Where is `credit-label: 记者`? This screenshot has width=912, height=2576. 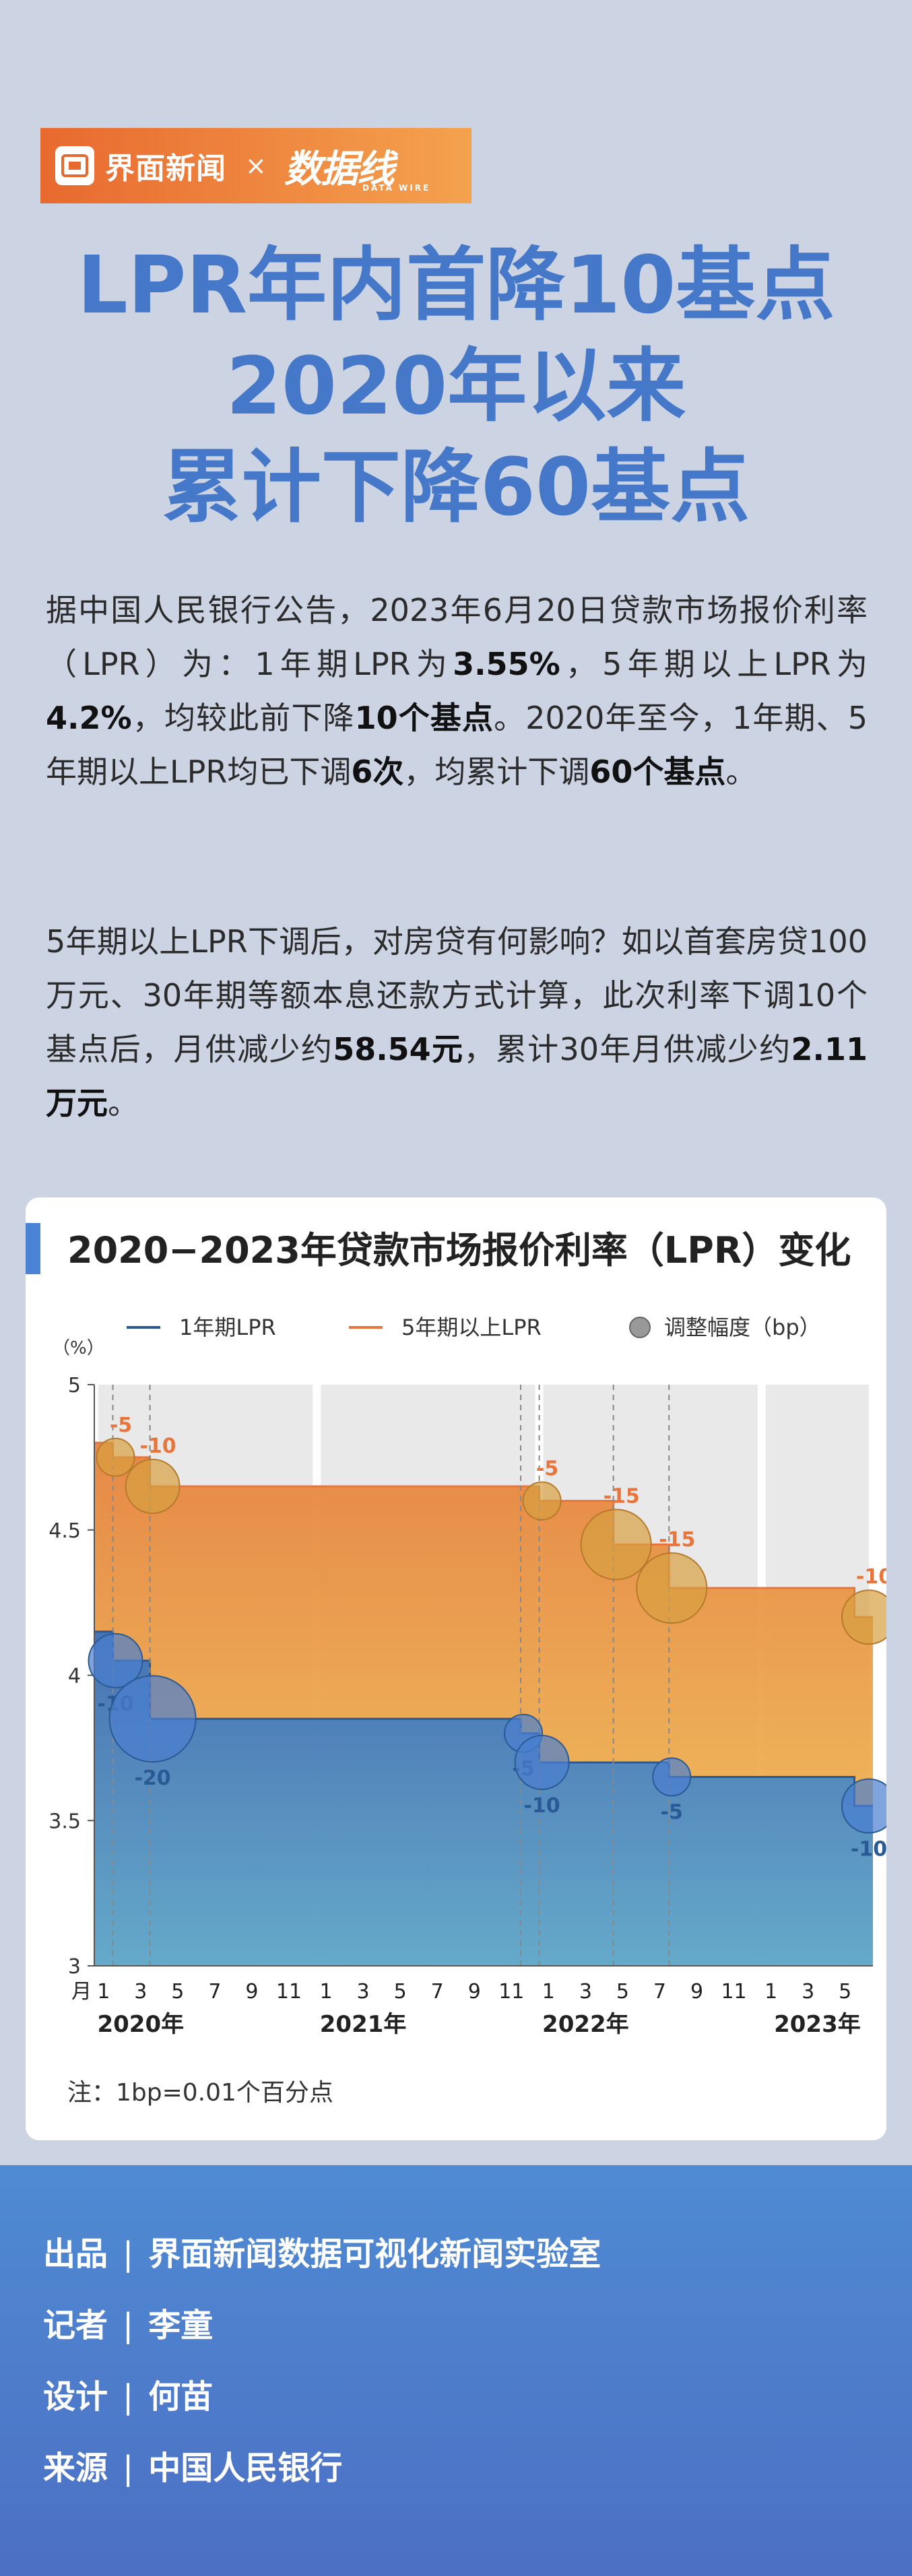
credit-label: 记者 is located at coordinates (75, 2325).